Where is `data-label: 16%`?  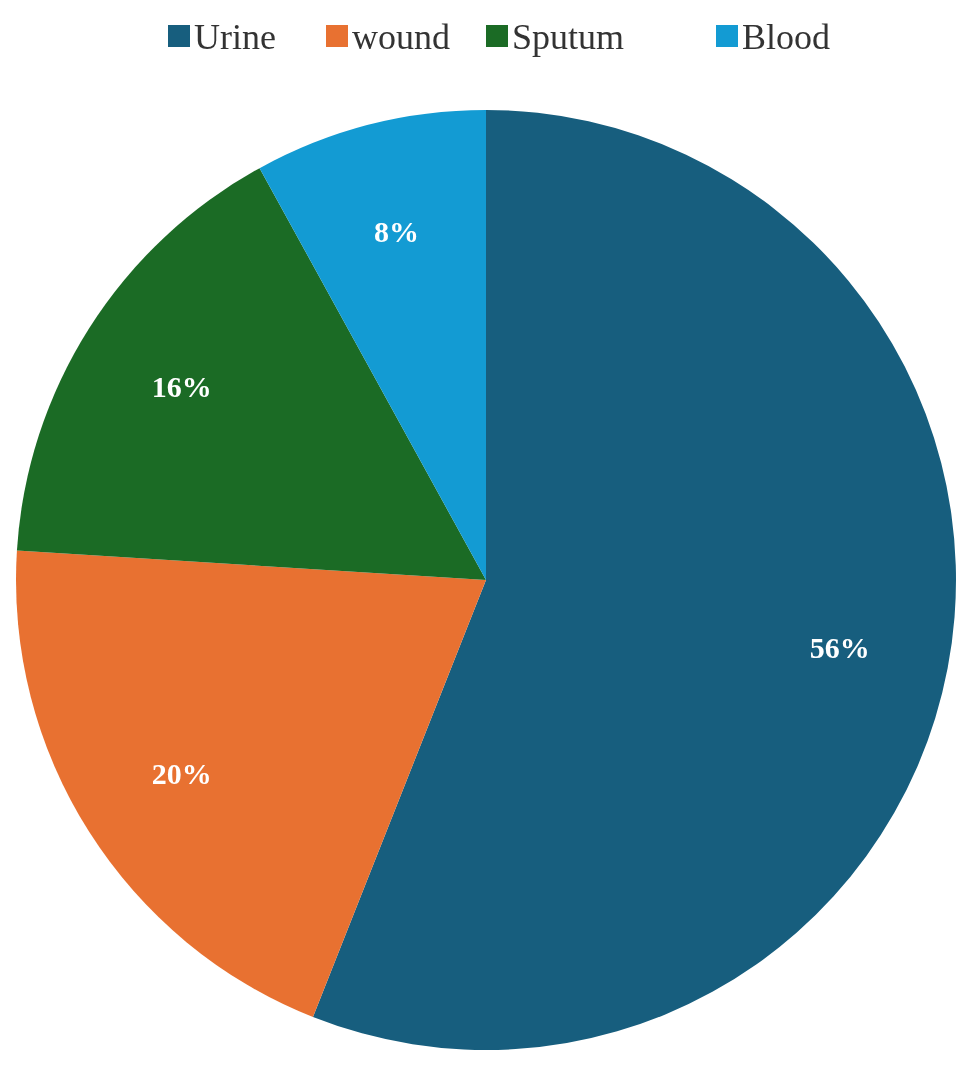
data-label: 16% is located at coordinates (181, 387).